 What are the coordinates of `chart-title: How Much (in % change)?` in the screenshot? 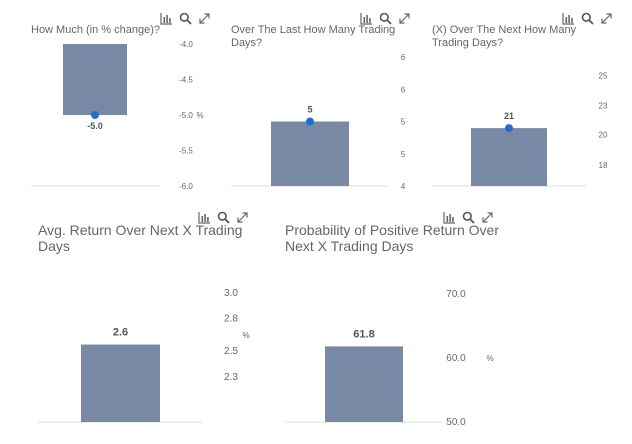 It's located at (96, 30).